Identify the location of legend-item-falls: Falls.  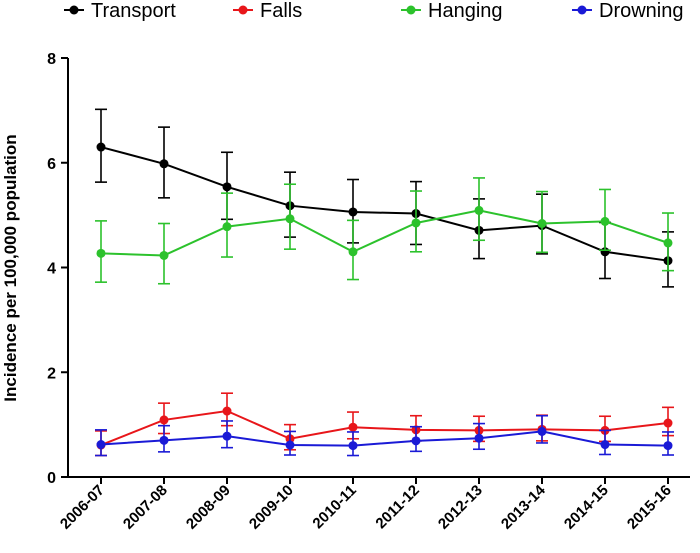
(267, 11).